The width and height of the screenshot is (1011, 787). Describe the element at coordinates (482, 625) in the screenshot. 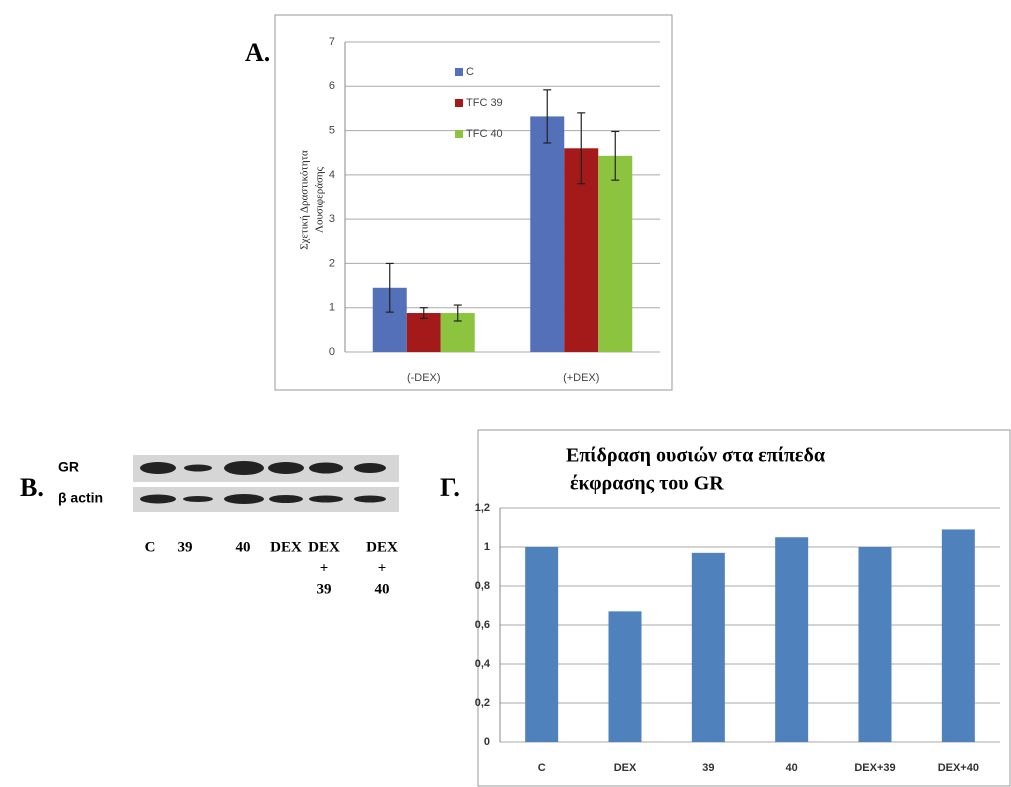

I see `y-tick-label: 0,6` at that location.